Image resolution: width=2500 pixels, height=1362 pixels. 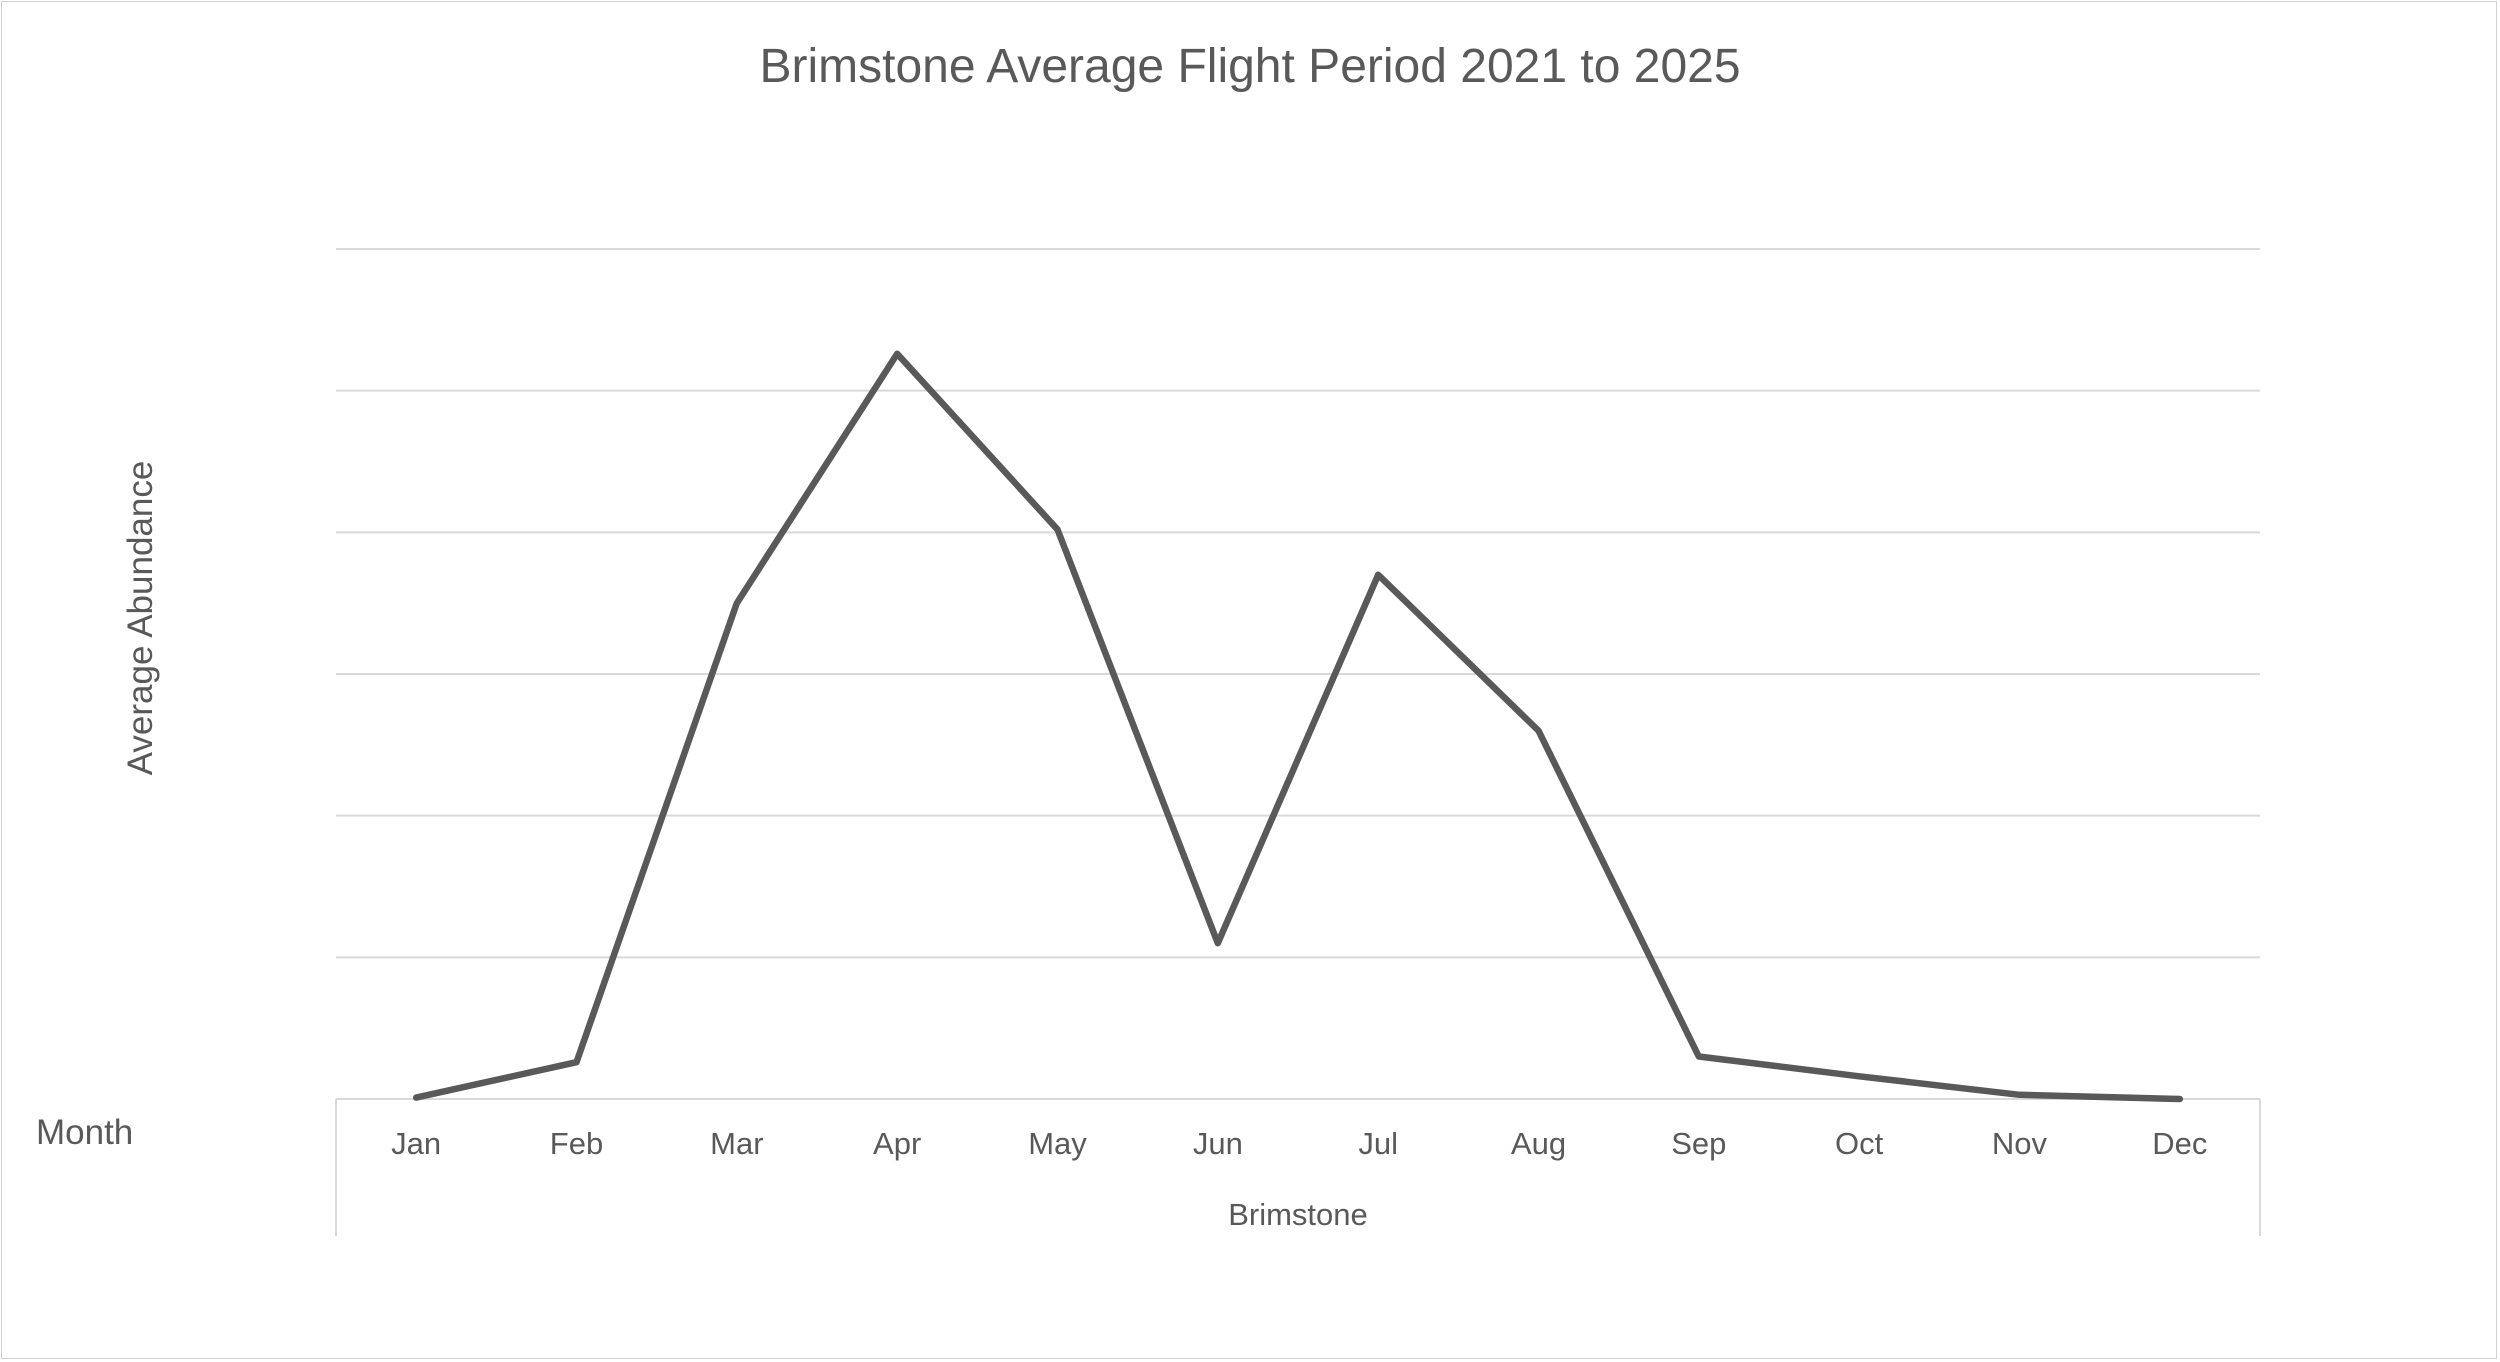 What do you see at coordinates (416, 1143) in the screenshot?
I see `x-tick-label: Jan` at bounding box center [416, 1143].